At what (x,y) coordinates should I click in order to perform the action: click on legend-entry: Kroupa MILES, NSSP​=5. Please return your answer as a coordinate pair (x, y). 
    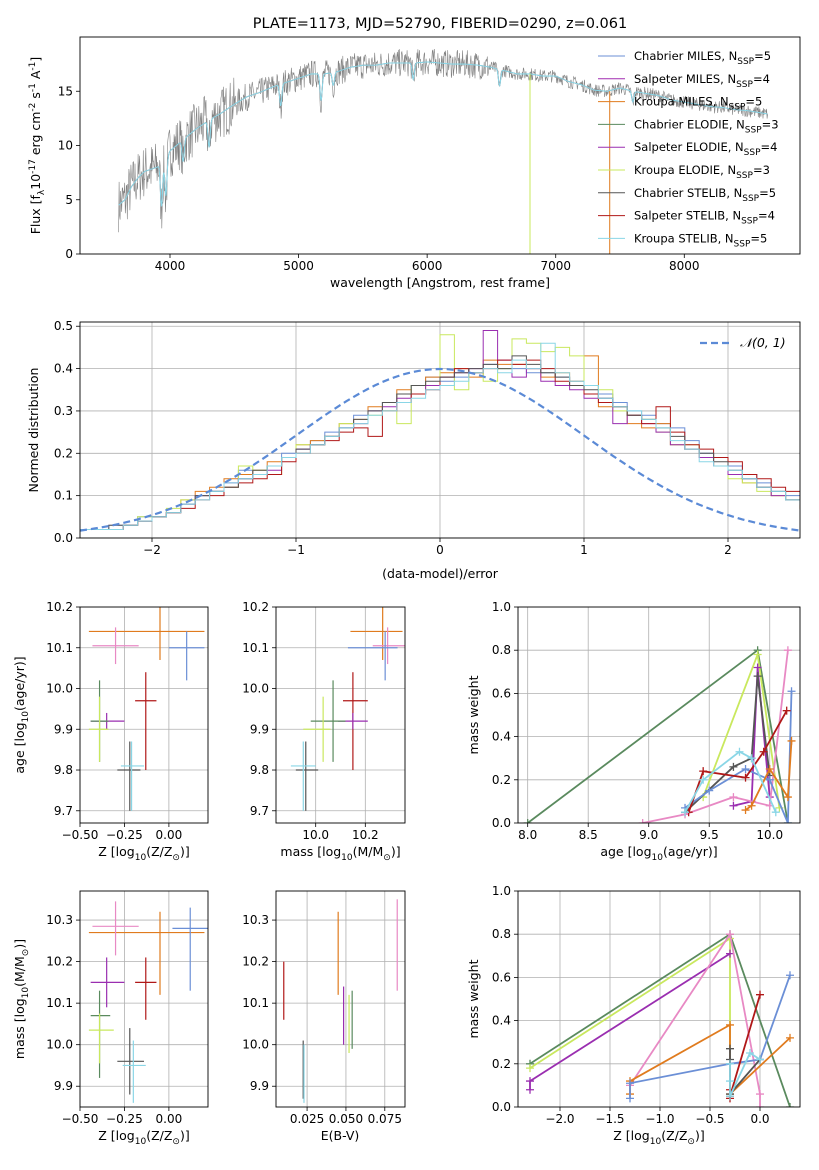
    Looking at the image, I should click on (698, 104).